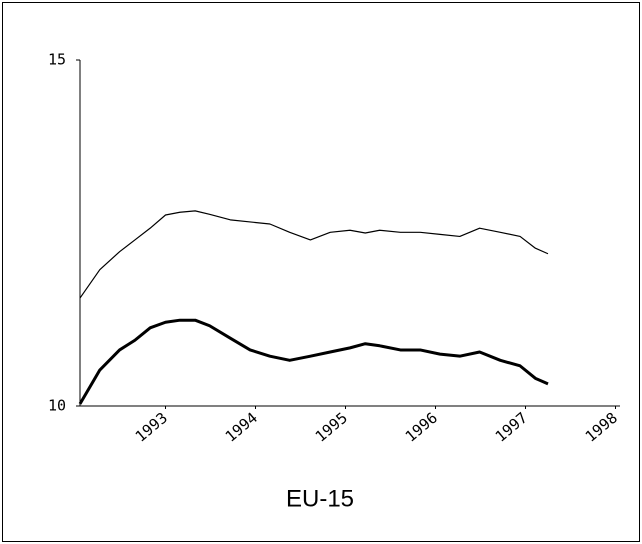  I want to click on x-tick-label: 1994, so click(241, 427).